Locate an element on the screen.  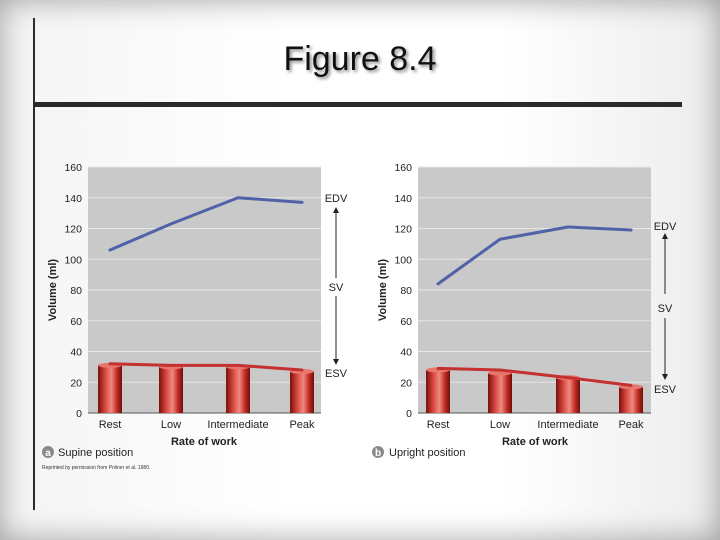
panel-badge-a is located at coordinates (48, 452).